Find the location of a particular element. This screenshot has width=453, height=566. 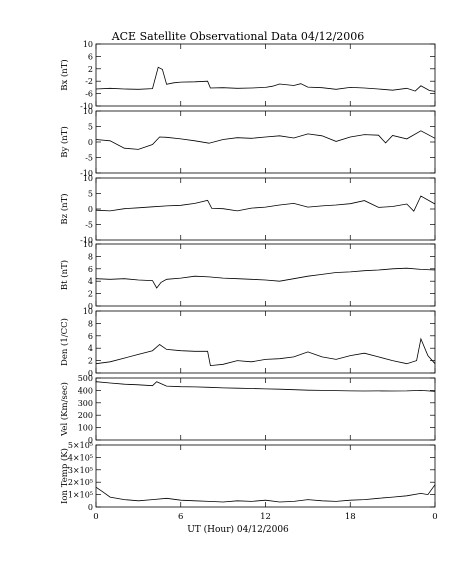

panel-bx-ylabel: Bx (nT) is located at coordinates (64, 75).